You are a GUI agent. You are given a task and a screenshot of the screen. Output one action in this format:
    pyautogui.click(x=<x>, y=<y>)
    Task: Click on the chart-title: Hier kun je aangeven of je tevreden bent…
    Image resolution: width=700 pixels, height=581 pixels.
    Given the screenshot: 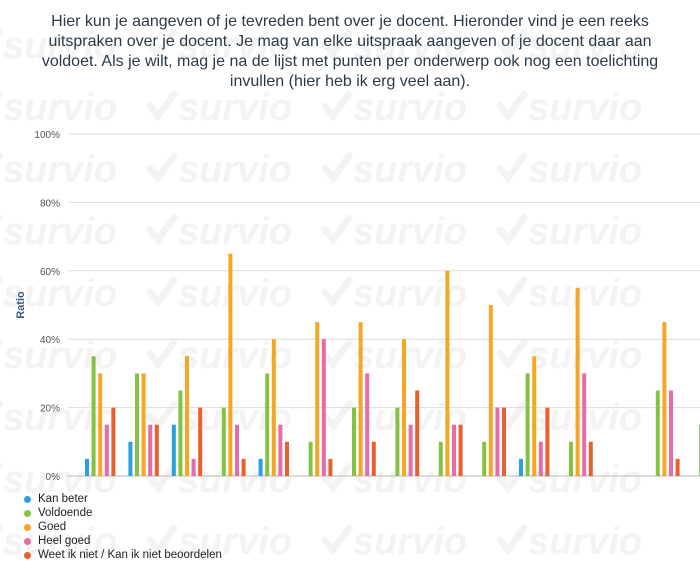 What is the action you would take?
    pyautogui.click(x=350, y=51)
    